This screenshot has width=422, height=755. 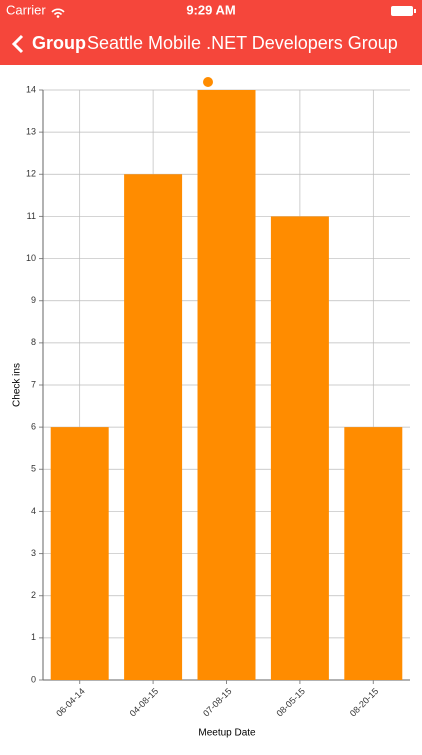 I want to click on wifi-dot, so click(x=58, y=16).